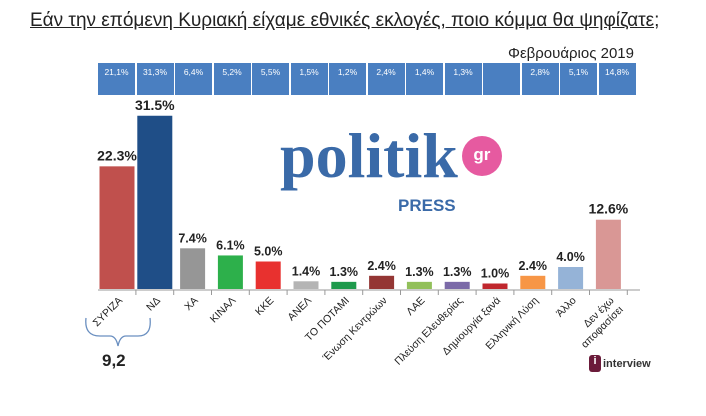 Image resolution: width=706 pixels, height=416 pixels. I want to click on category-label: ΛΑΕ, so click(415, 306).